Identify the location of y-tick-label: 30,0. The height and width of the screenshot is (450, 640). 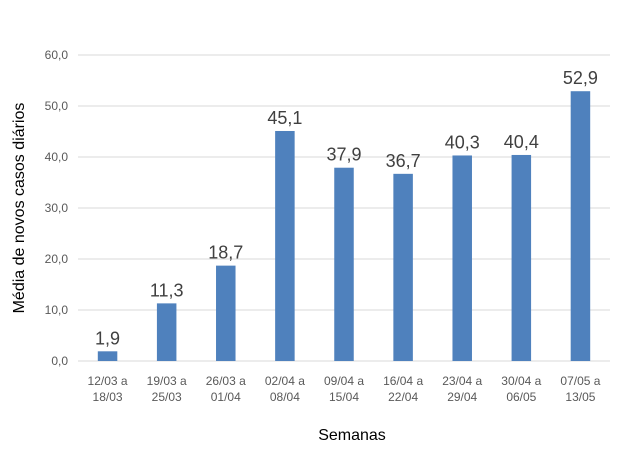
(57, 208).